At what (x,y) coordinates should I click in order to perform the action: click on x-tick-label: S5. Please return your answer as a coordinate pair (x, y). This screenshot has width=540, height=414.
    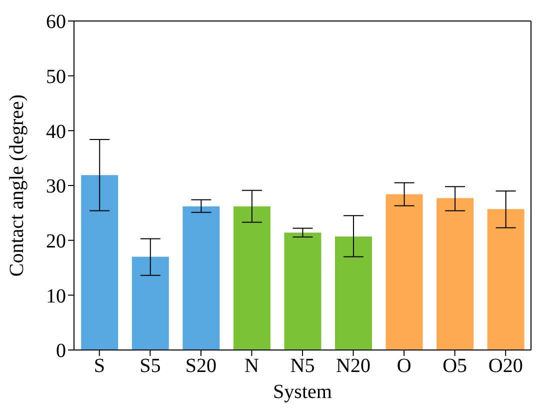
    Looking at the image, I should click on (150, 366).